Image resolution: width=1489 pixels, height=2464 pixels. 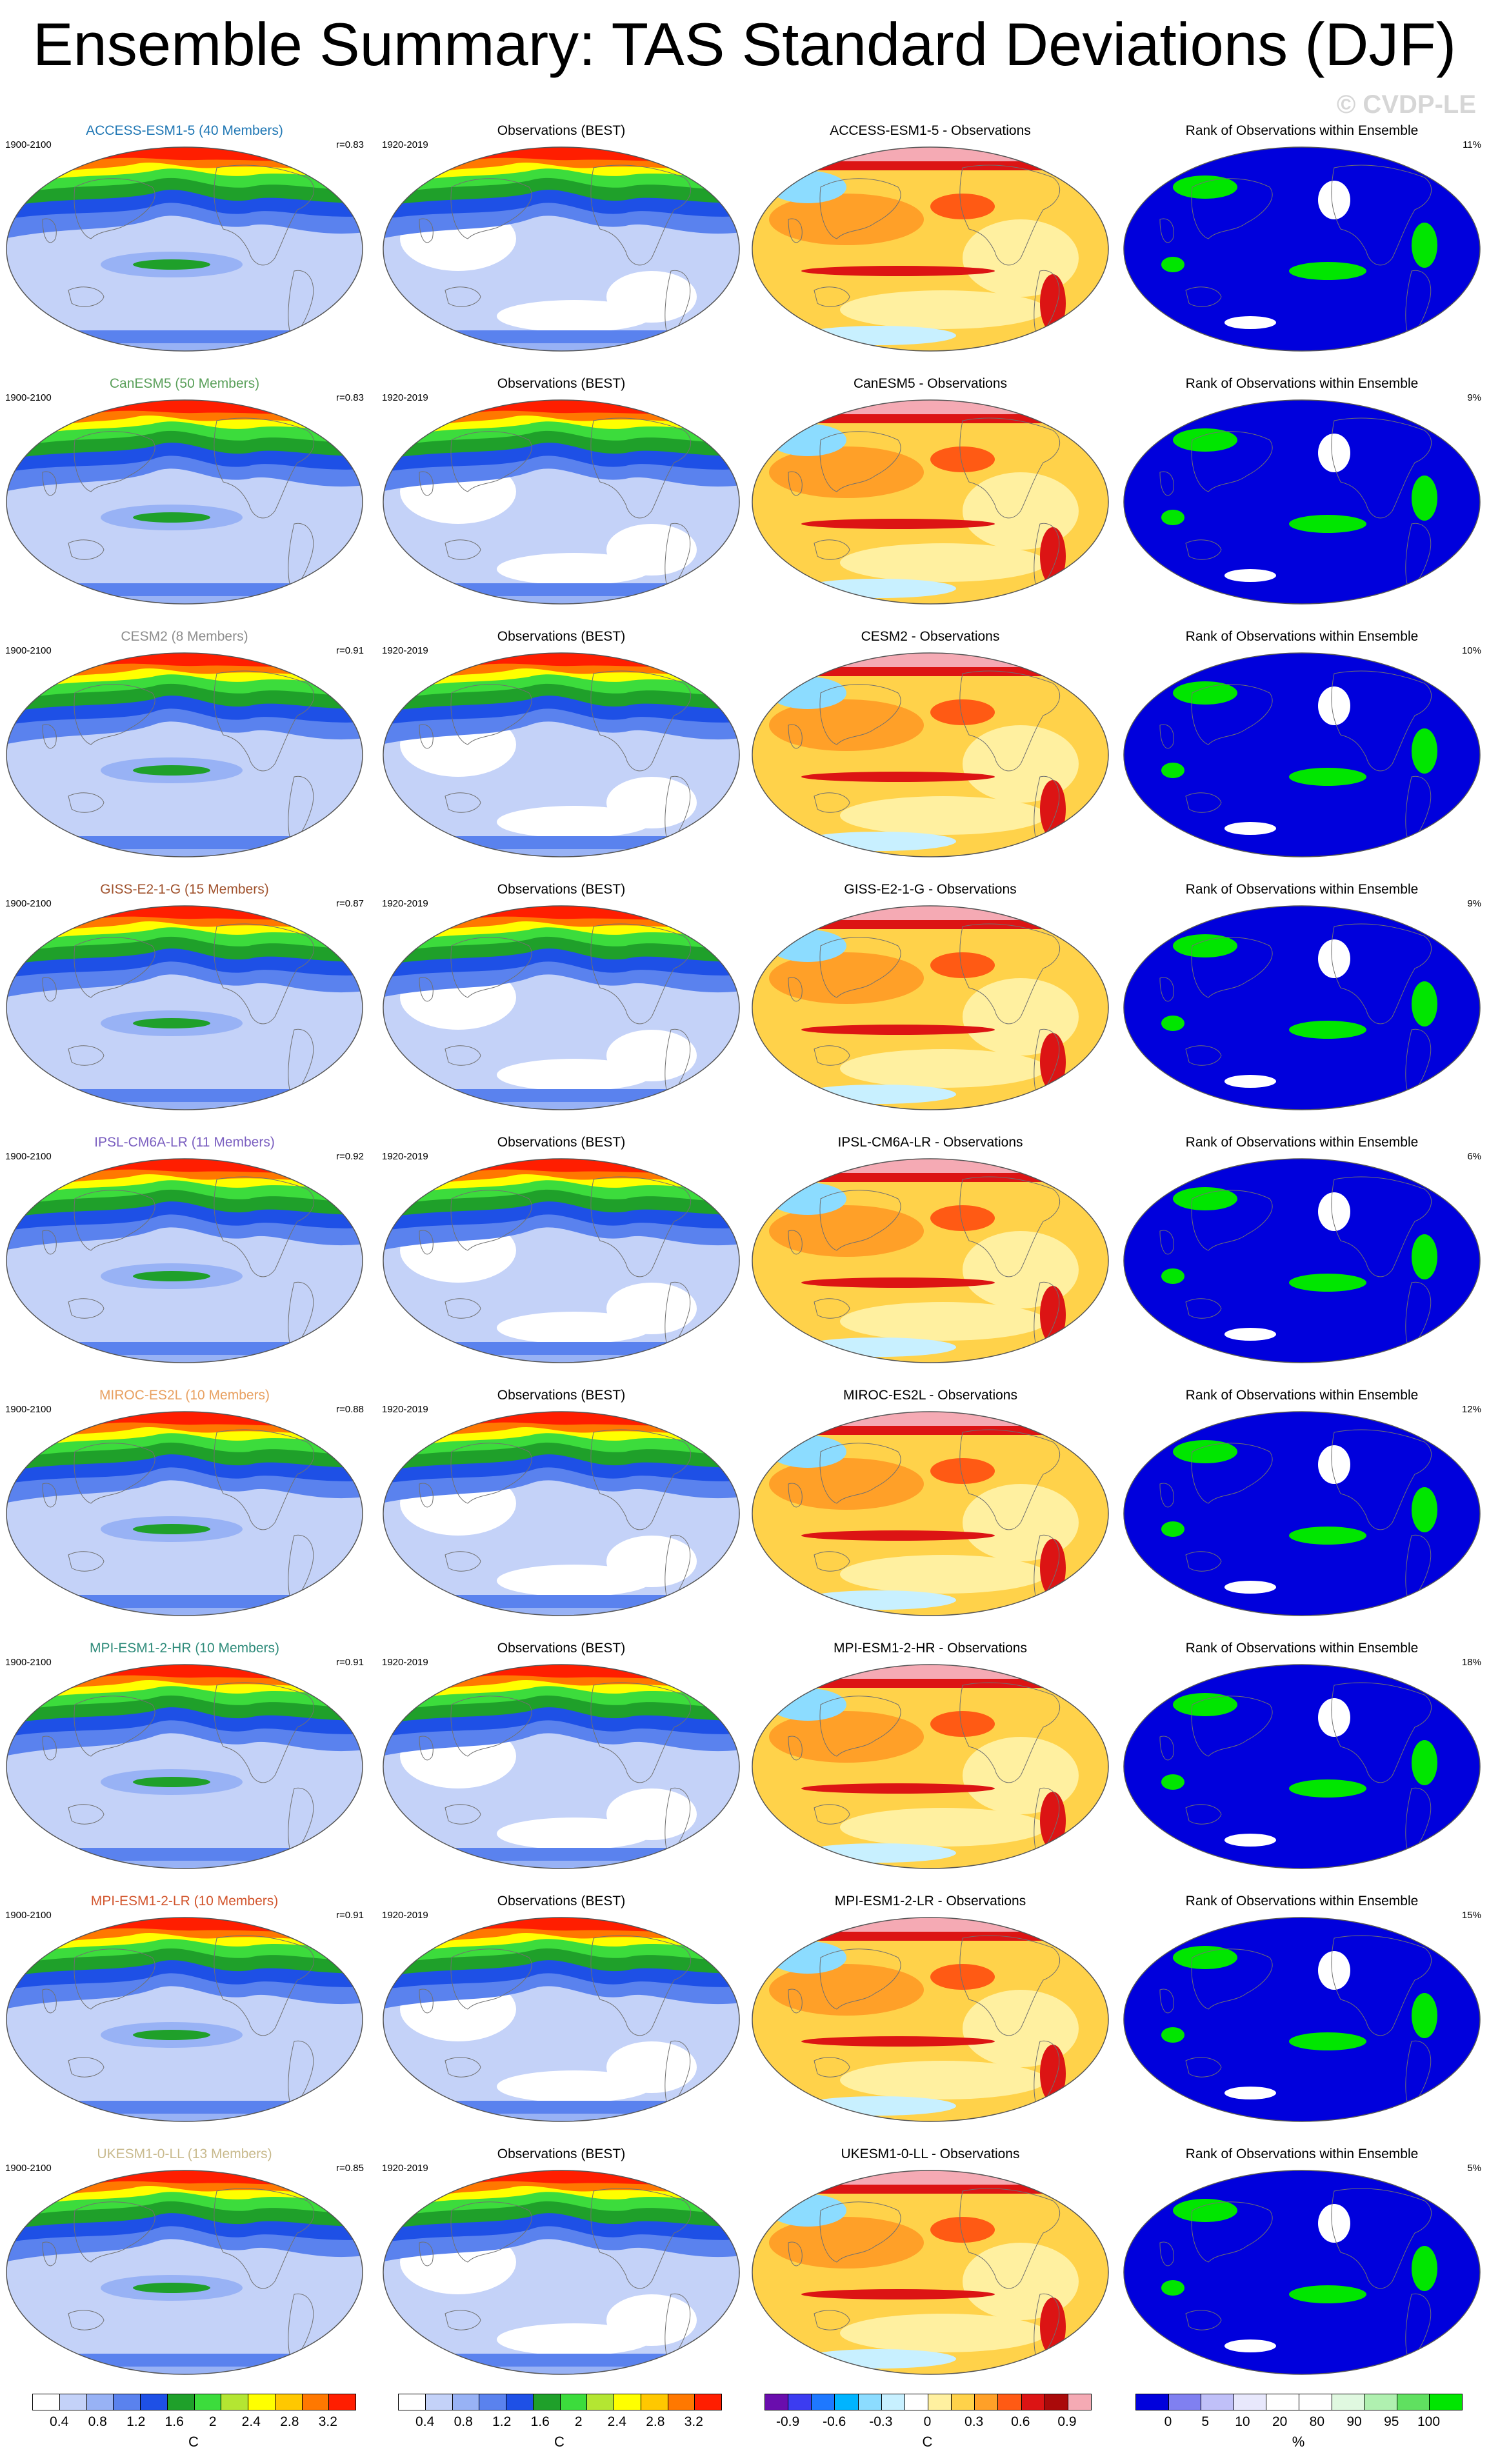 I want to click on rank-percent: 10%, so click(x=1471, y=650).